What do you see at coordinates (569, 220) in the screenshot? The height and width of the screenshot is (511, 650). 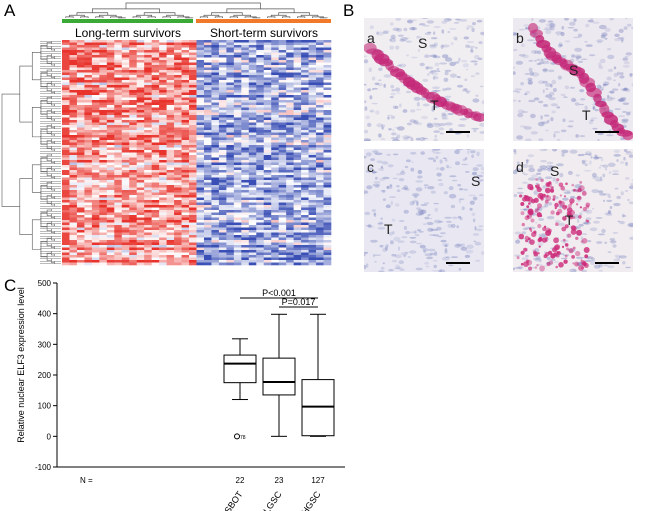 I see `micrograph-d-tumor-label: T` at bounding box center [569, 220].